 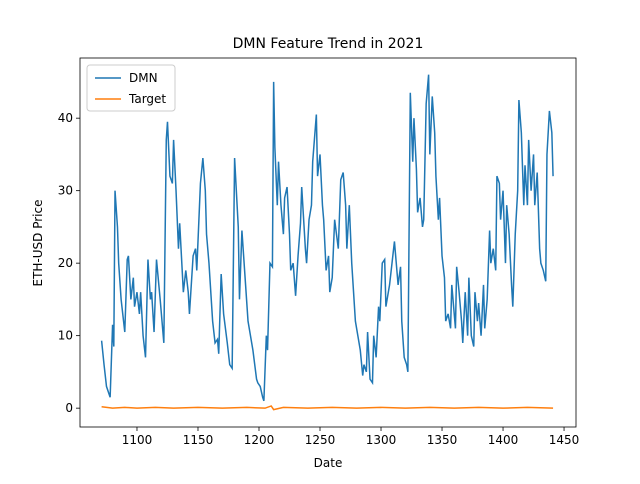 I want to click on legend-label: DMN, so click(x=143, y=78).